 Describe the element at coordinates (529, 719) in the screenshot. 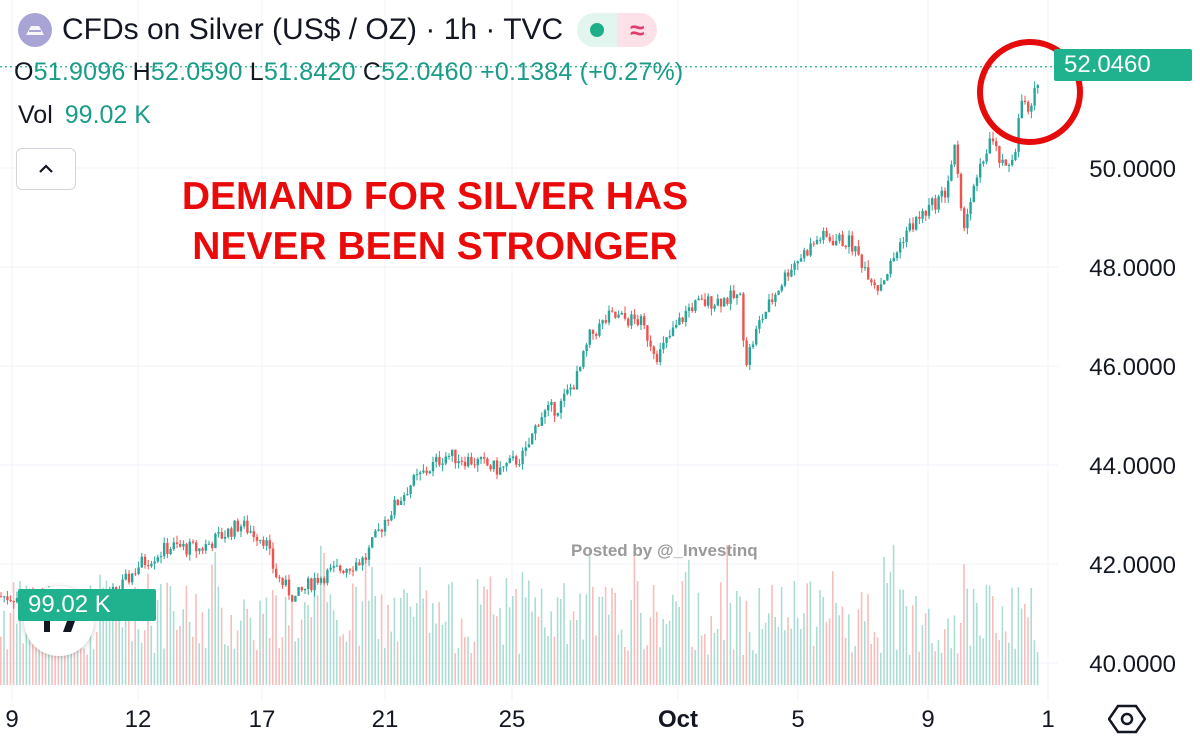

I see `time-axis: 9 12 17 21 25 Oct 5 9 1` at that location.